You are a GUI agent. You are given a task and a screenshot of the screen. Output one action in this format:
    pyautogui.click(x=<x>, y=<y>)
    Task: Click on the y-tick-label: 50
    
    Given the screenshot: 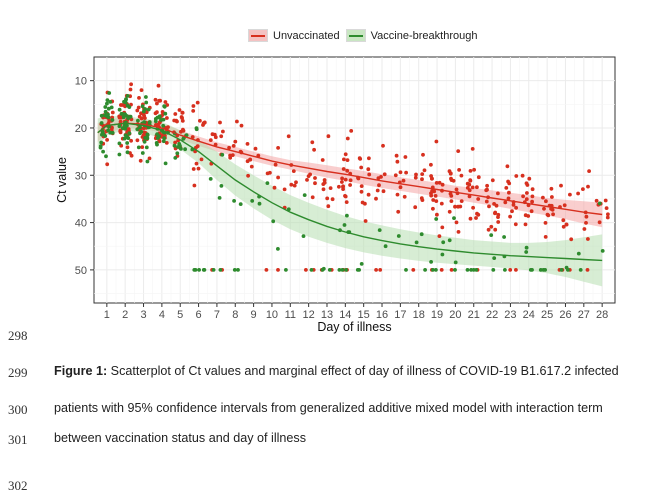 What is the action you would take?
    pyautogui.click(x=81, y=271)
    